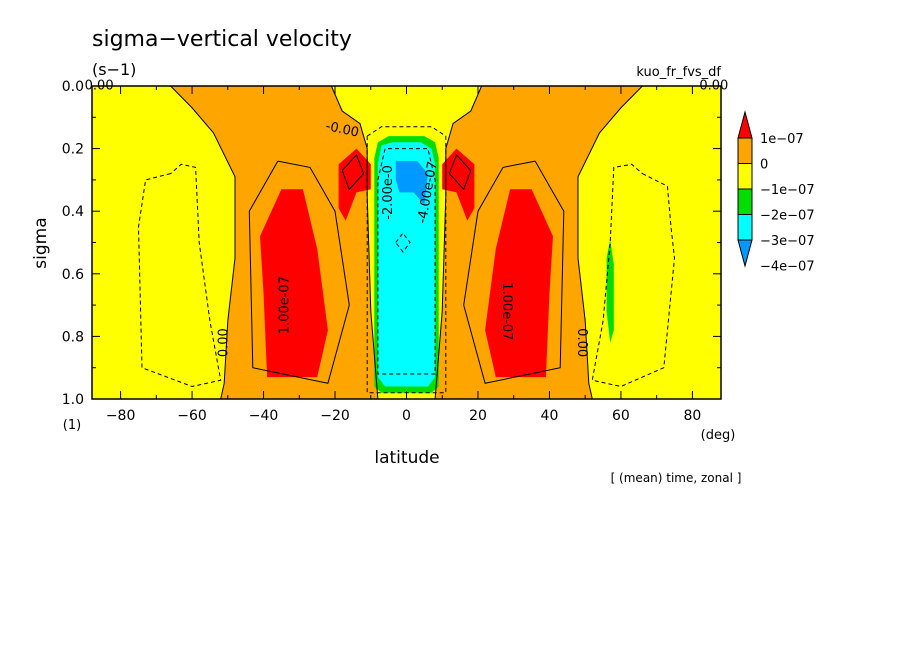 The height and width of the screenshot is (654, 904). Describe the element at coordinates (764, 165) in the screenshot. I see `colorbar-label-1: 0` at that location.